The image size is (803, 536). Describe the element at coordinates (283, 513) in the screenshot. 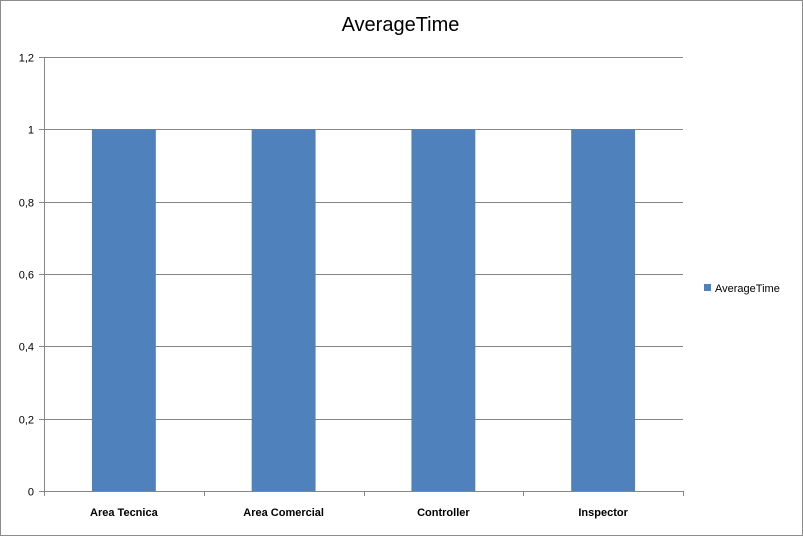

I see `category-label: Area Comercial` at that location.